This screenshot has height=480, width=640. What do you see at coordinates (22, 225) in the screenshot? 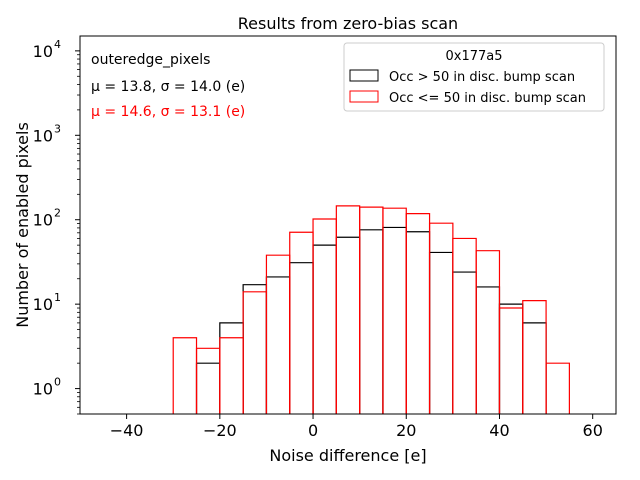
I see `y-axis-label: Number of enabled pixels` at bounding box center [22, 225].